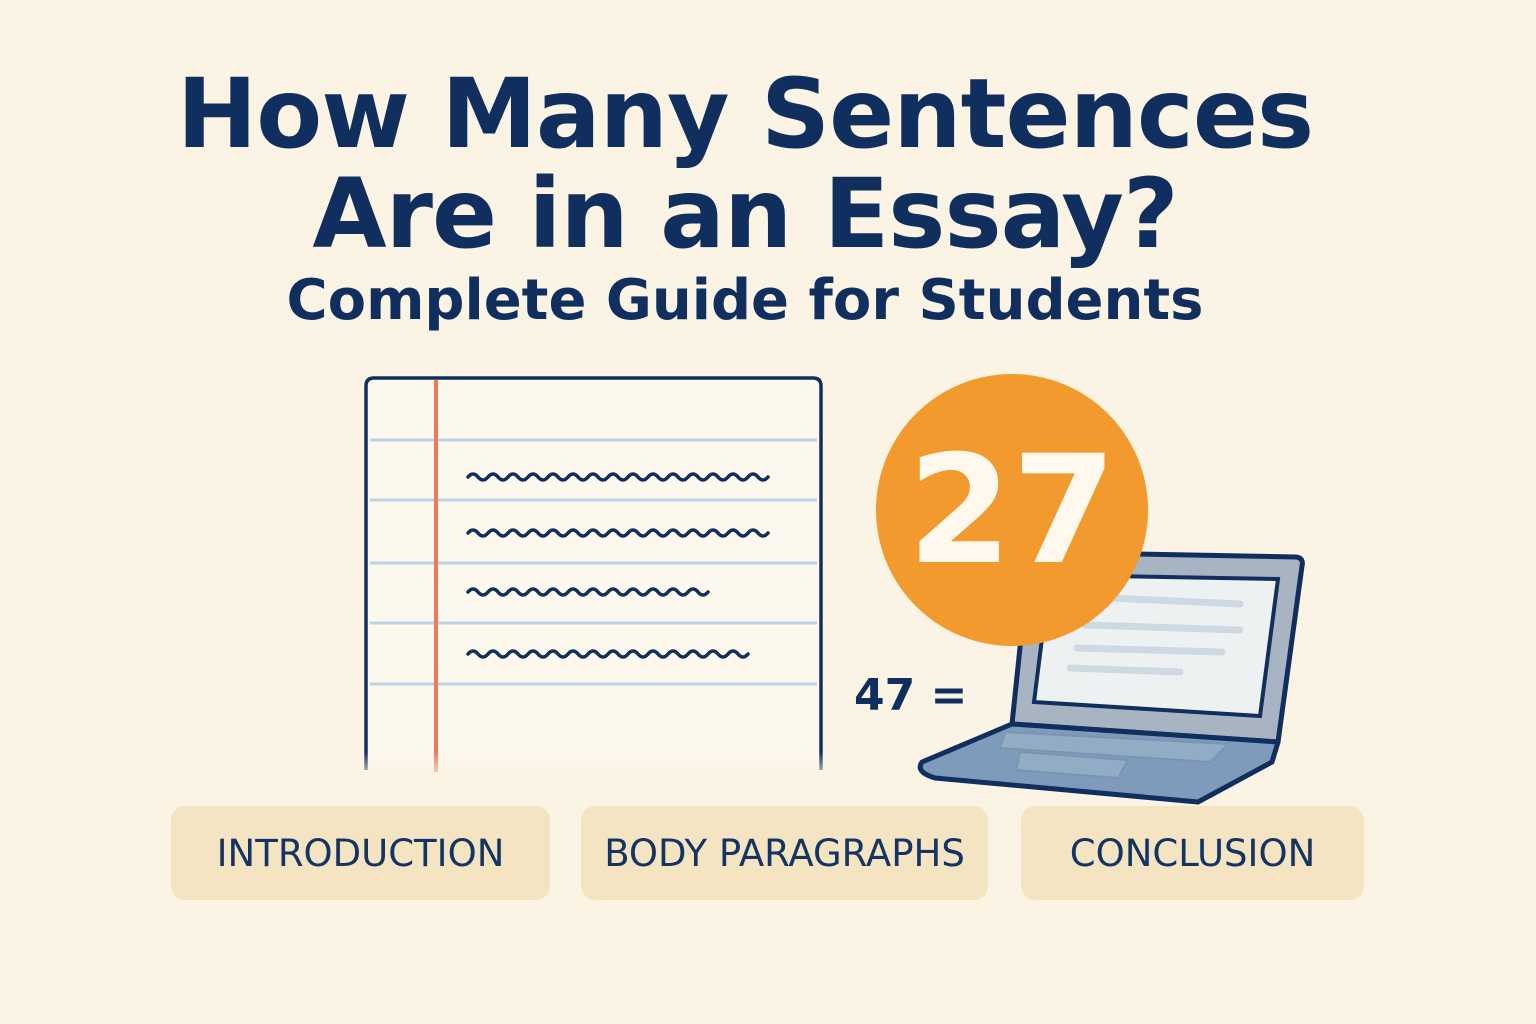 The width and height of the screenshot is (1536, 1024). Describe the element at coordinates (745, 300) in the screenshot. I see `subtitle: Complete Guide for Students` at that location.